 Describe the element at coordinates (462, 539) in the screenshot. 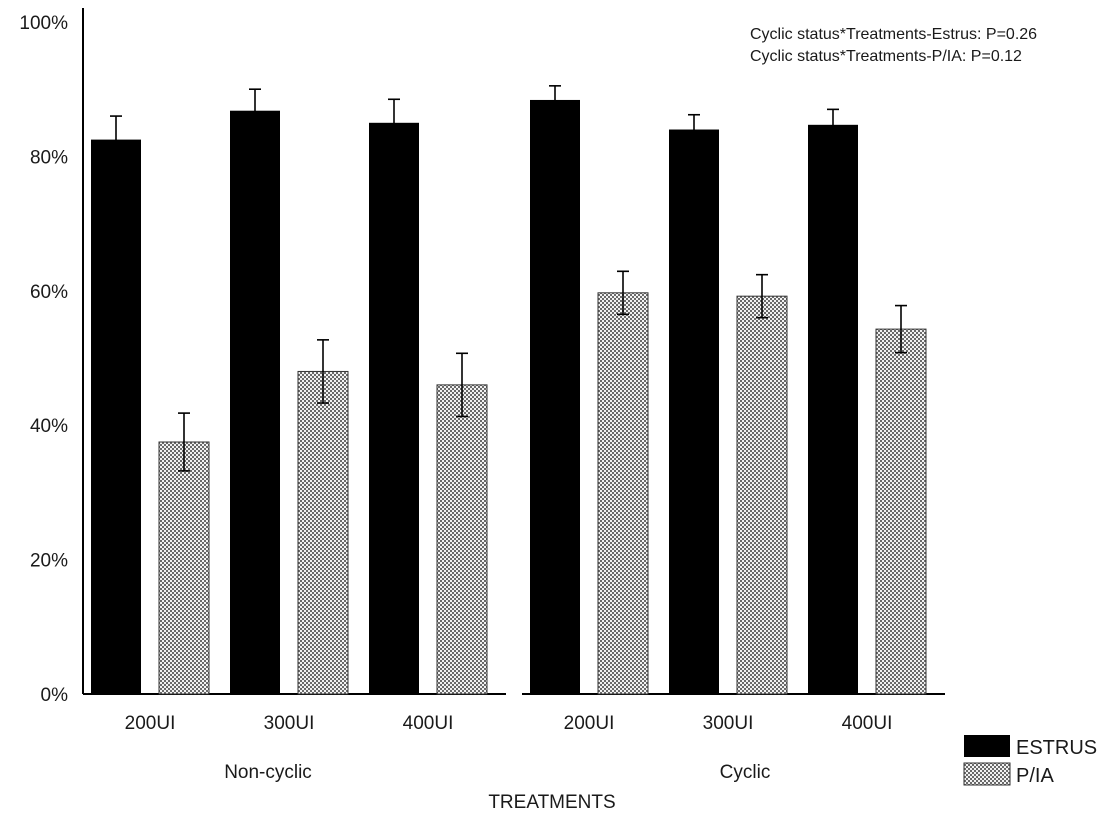

I see `bar-non-cyclic-400ui-p-ia` at that location.